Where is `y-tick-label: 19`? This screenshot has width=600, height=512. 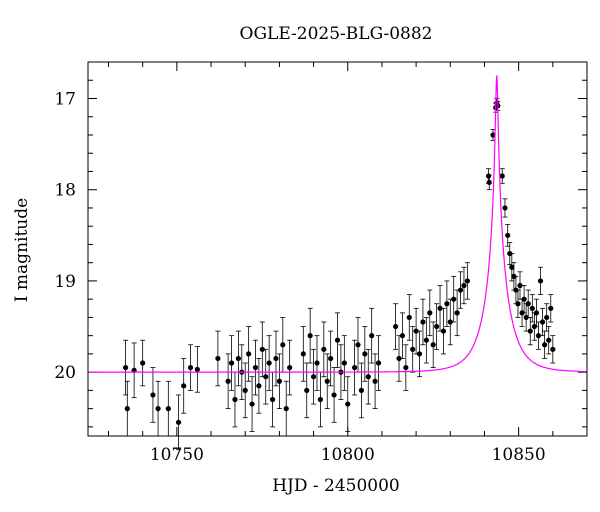 y-tick-label: 19 is located at coordinates (65, 282).